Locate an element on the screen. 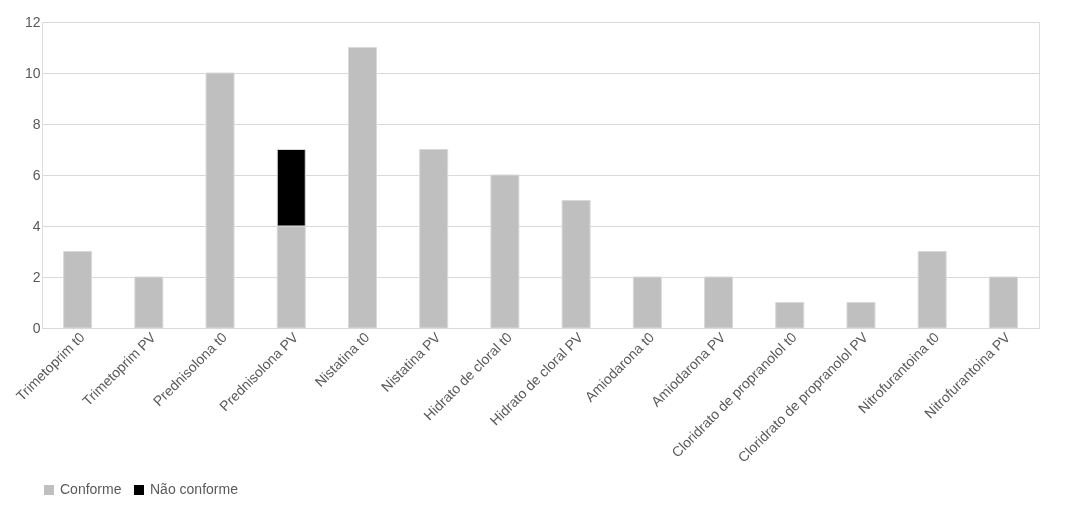 This screenshot has width=1084, height=527. y-tick-label: 0 is located at coordinates (36, 327).